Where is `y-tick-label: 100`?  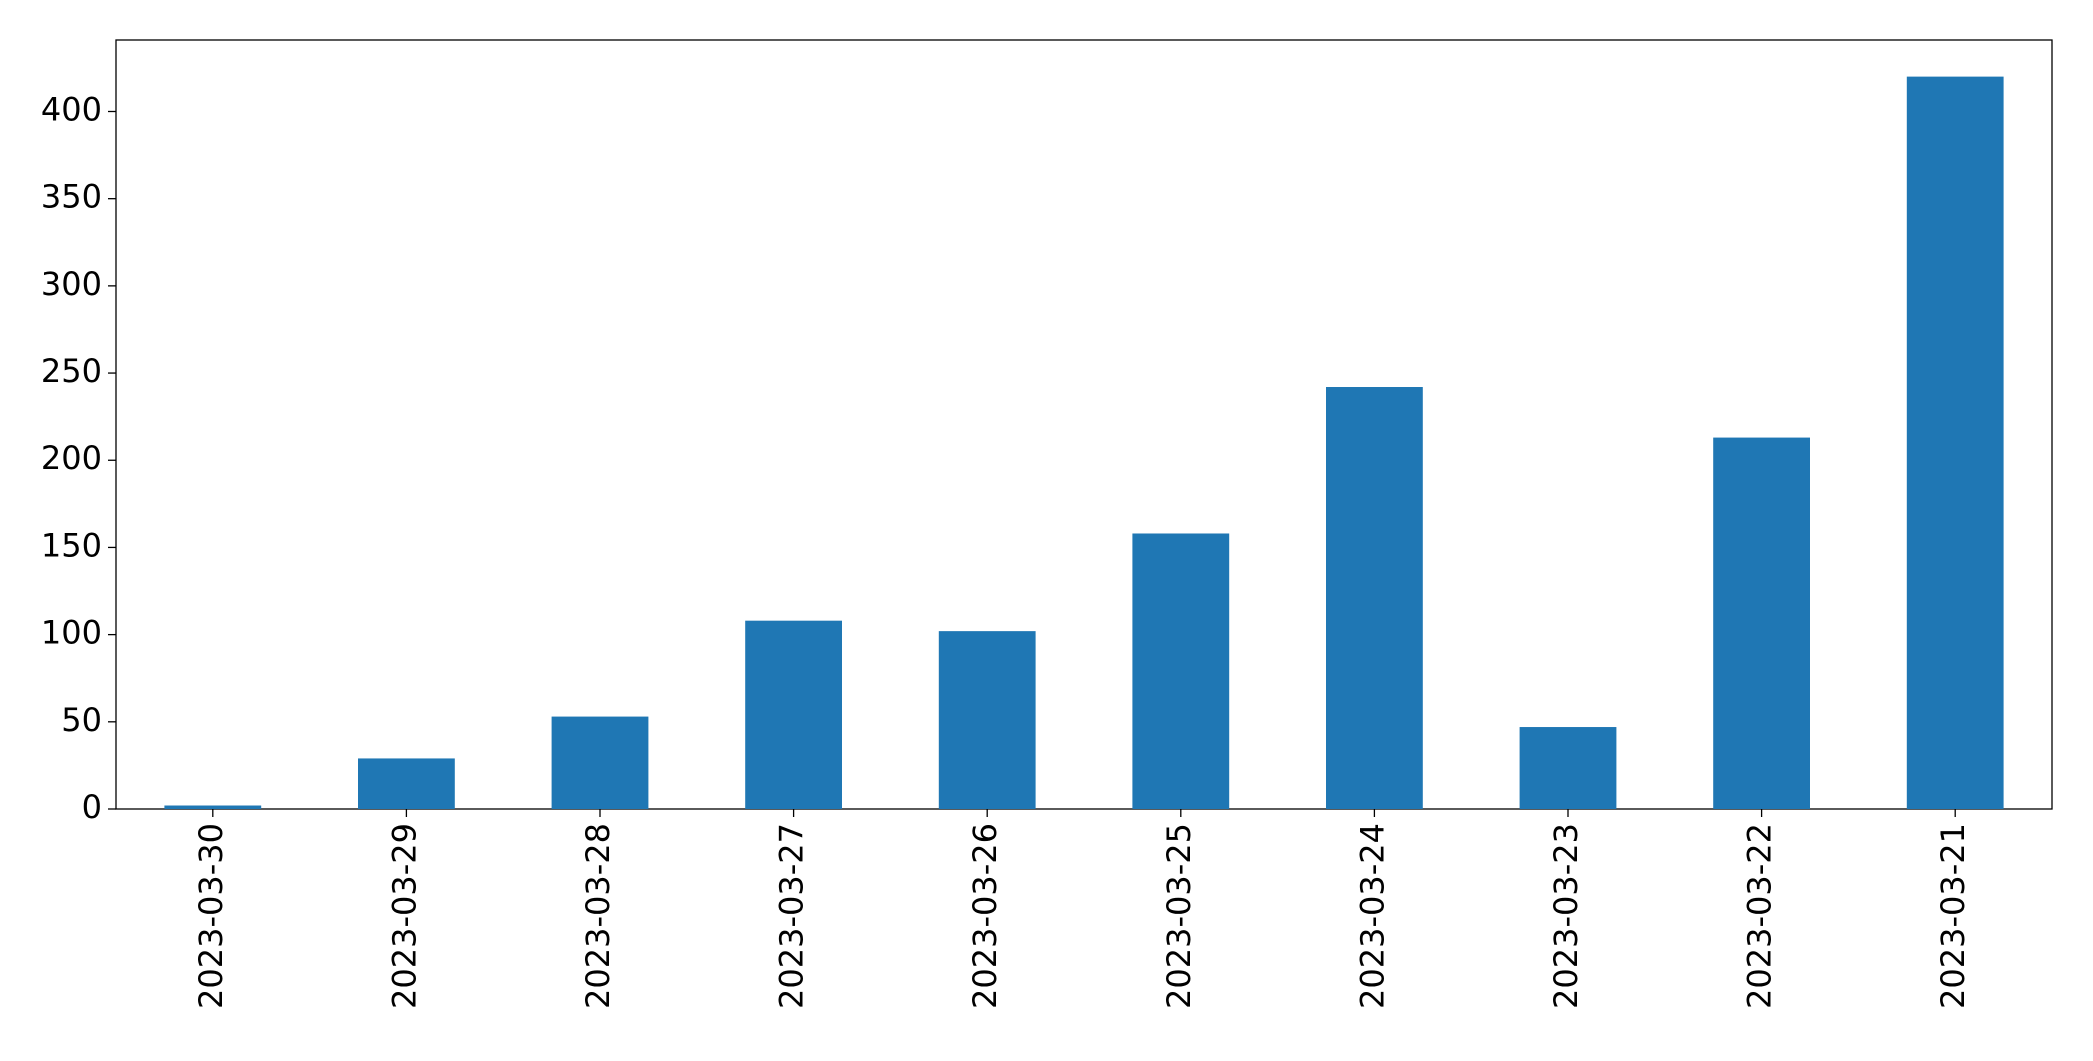
y-tick-label: 100 is located at coordinates (71, 633).